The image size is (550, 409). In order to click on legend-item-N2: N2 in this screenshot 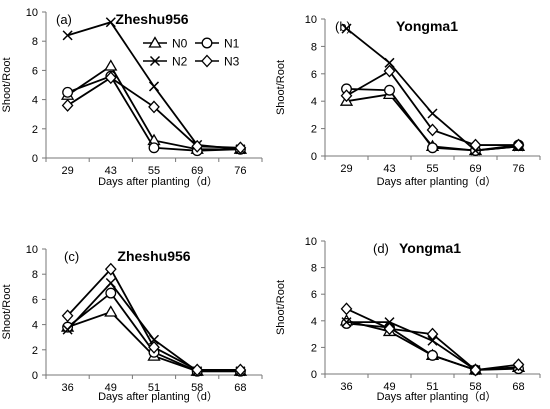, I will do `click(165, 62)`.